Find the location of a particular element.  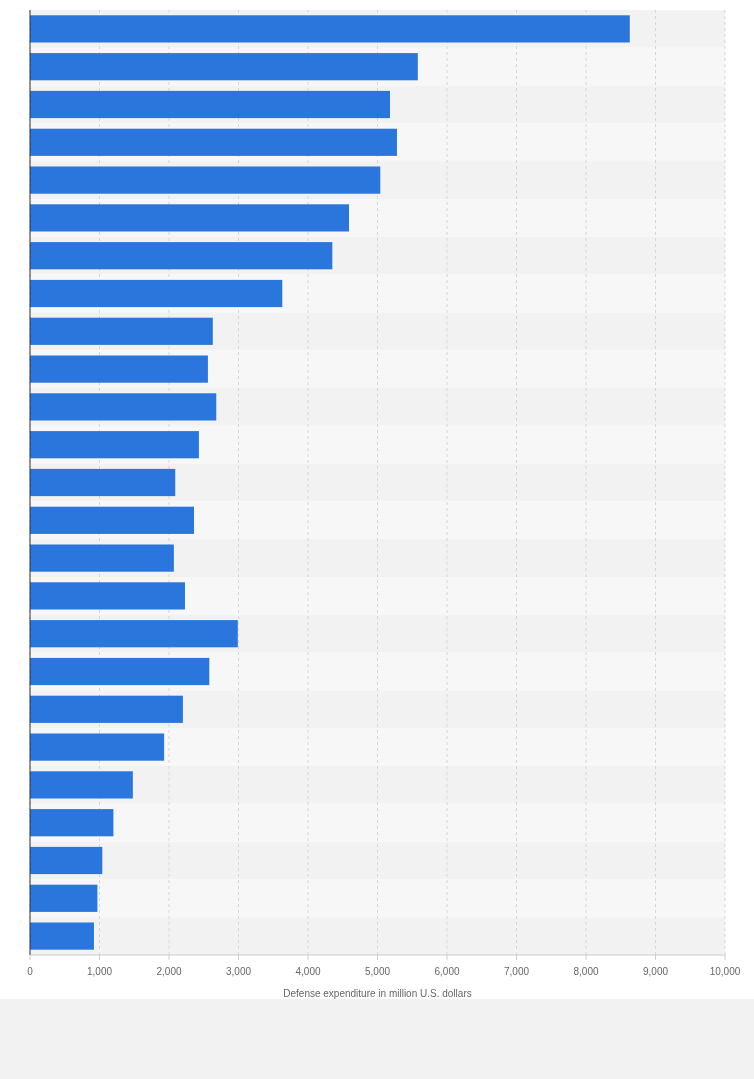

x-axis-title: Defense expenditure in million U.S. dollars is located at coordinates (377, 993).